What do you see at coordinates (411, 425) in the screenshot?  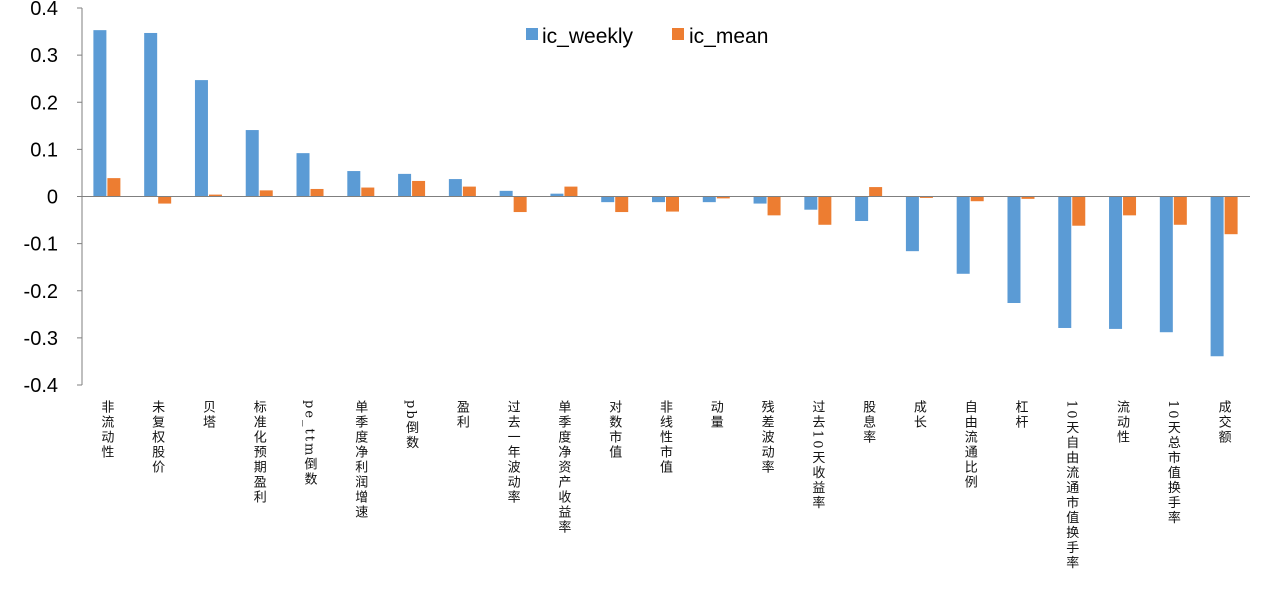 I see `x-tick-label: pb倒数` at bounding box center [411, 425].